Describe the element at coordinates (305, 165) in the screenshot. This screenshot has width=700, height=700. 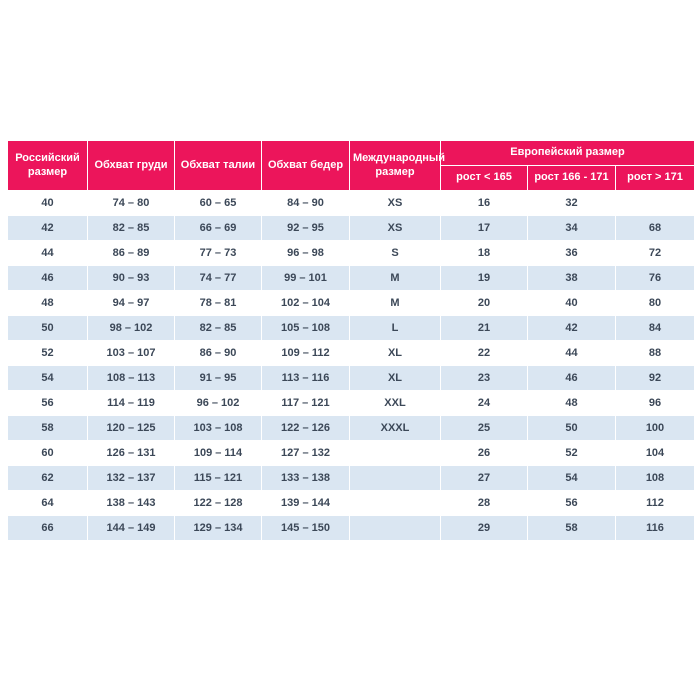
I see `col-header-hips: Обхват бедер` at that location.